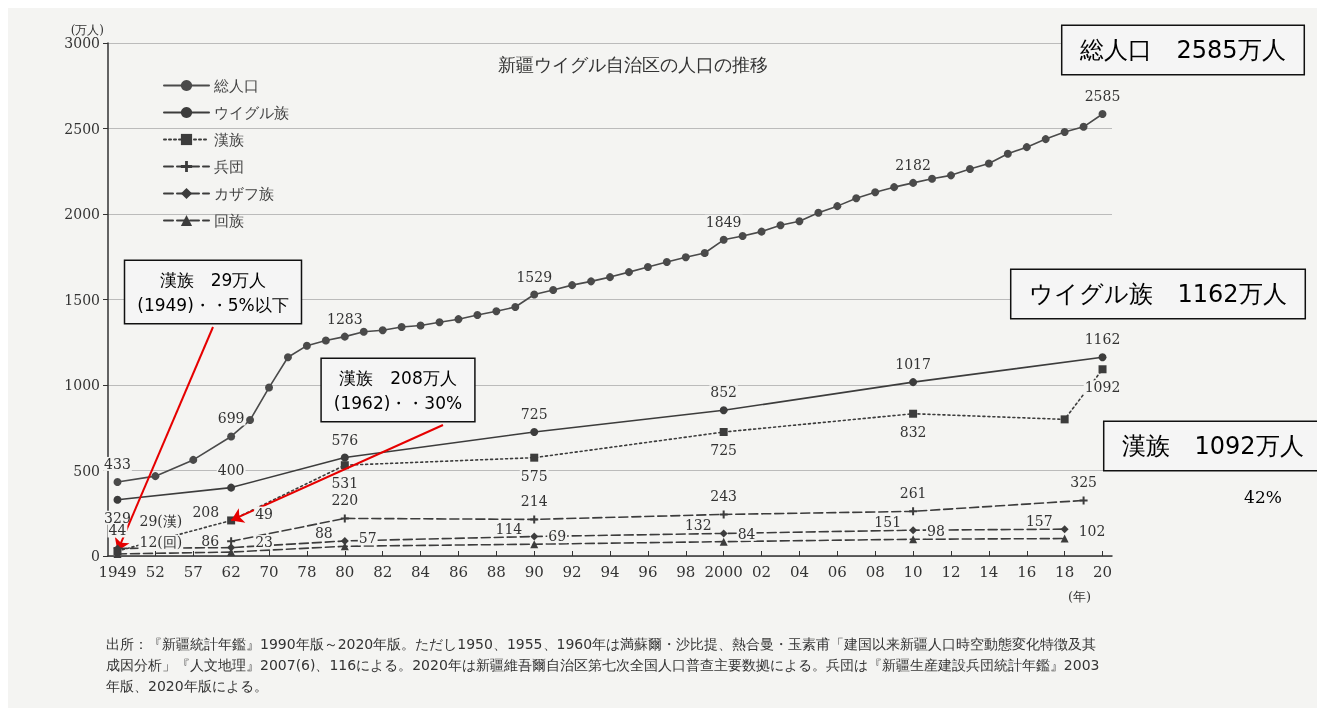  I want to click on data-label: 29(漢), so click(161, 521).